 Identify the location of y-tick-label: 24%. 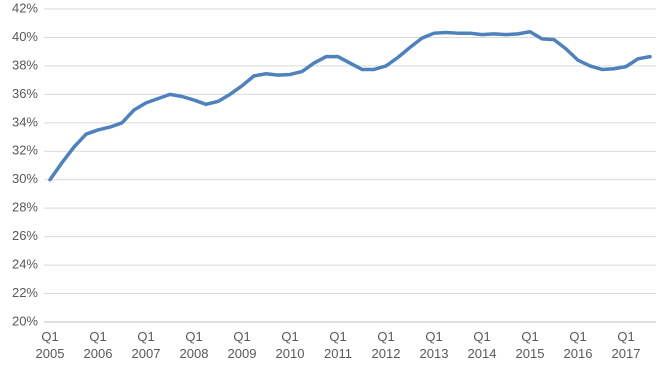
(25, 264).